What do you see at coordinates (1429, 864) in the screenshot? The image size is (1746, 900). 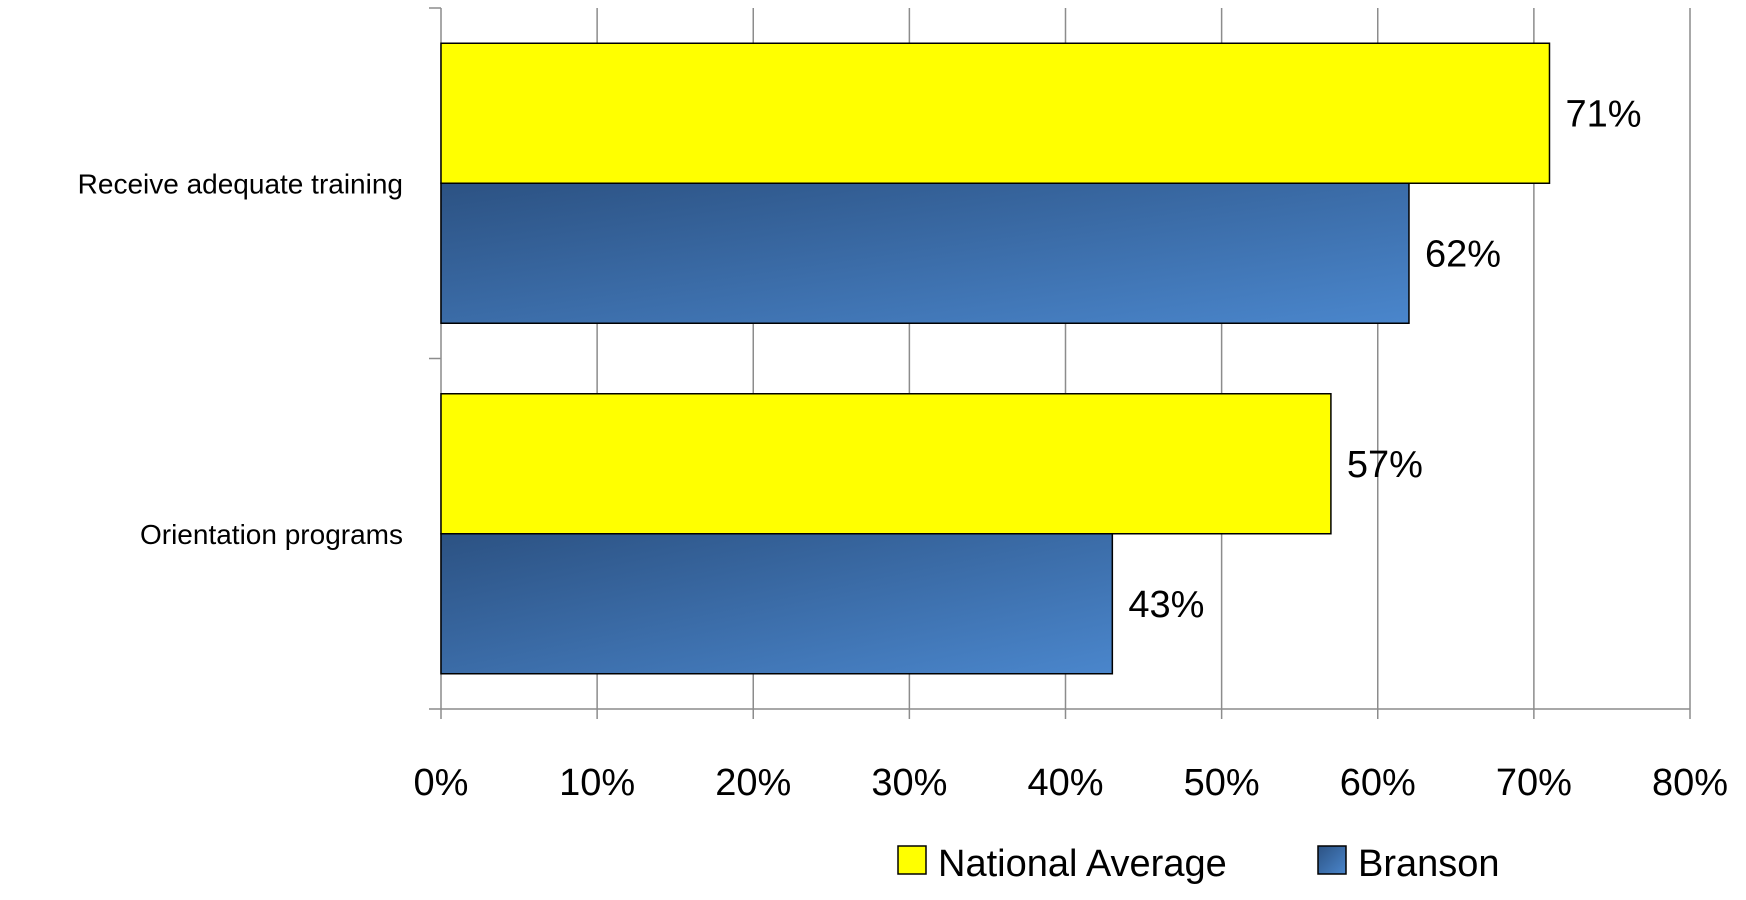 I see `legend-label: Branson` at bounding box center [1429, 864].